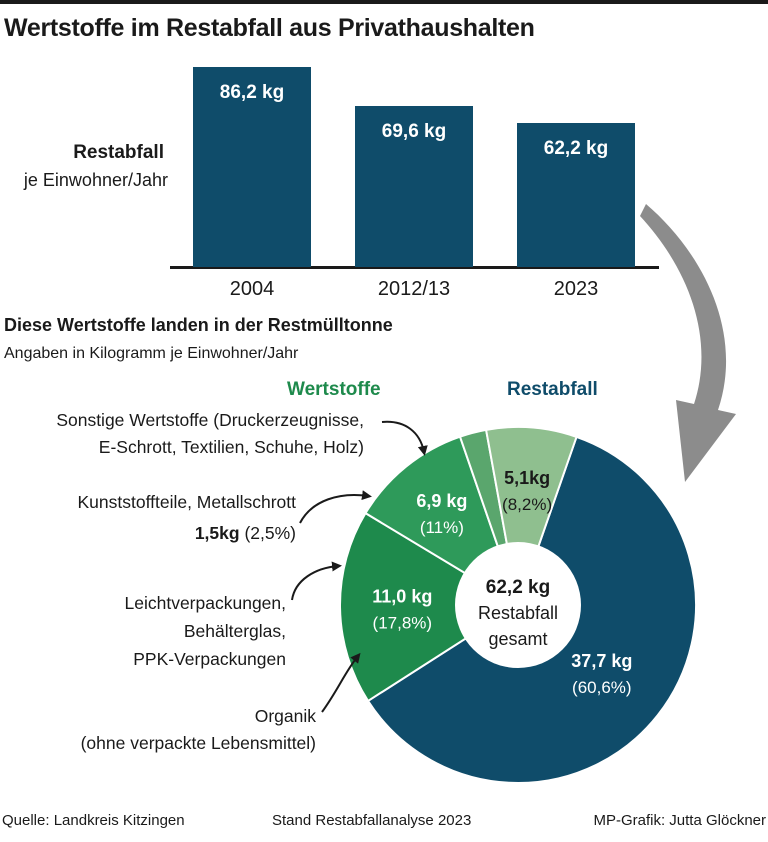 This screenshot has width=768, height=842. What do you see at coordinates (527, 478) in the screenshot?
I see `pie-value-label-4: 5,1kg` at bounding box center [527, 478].